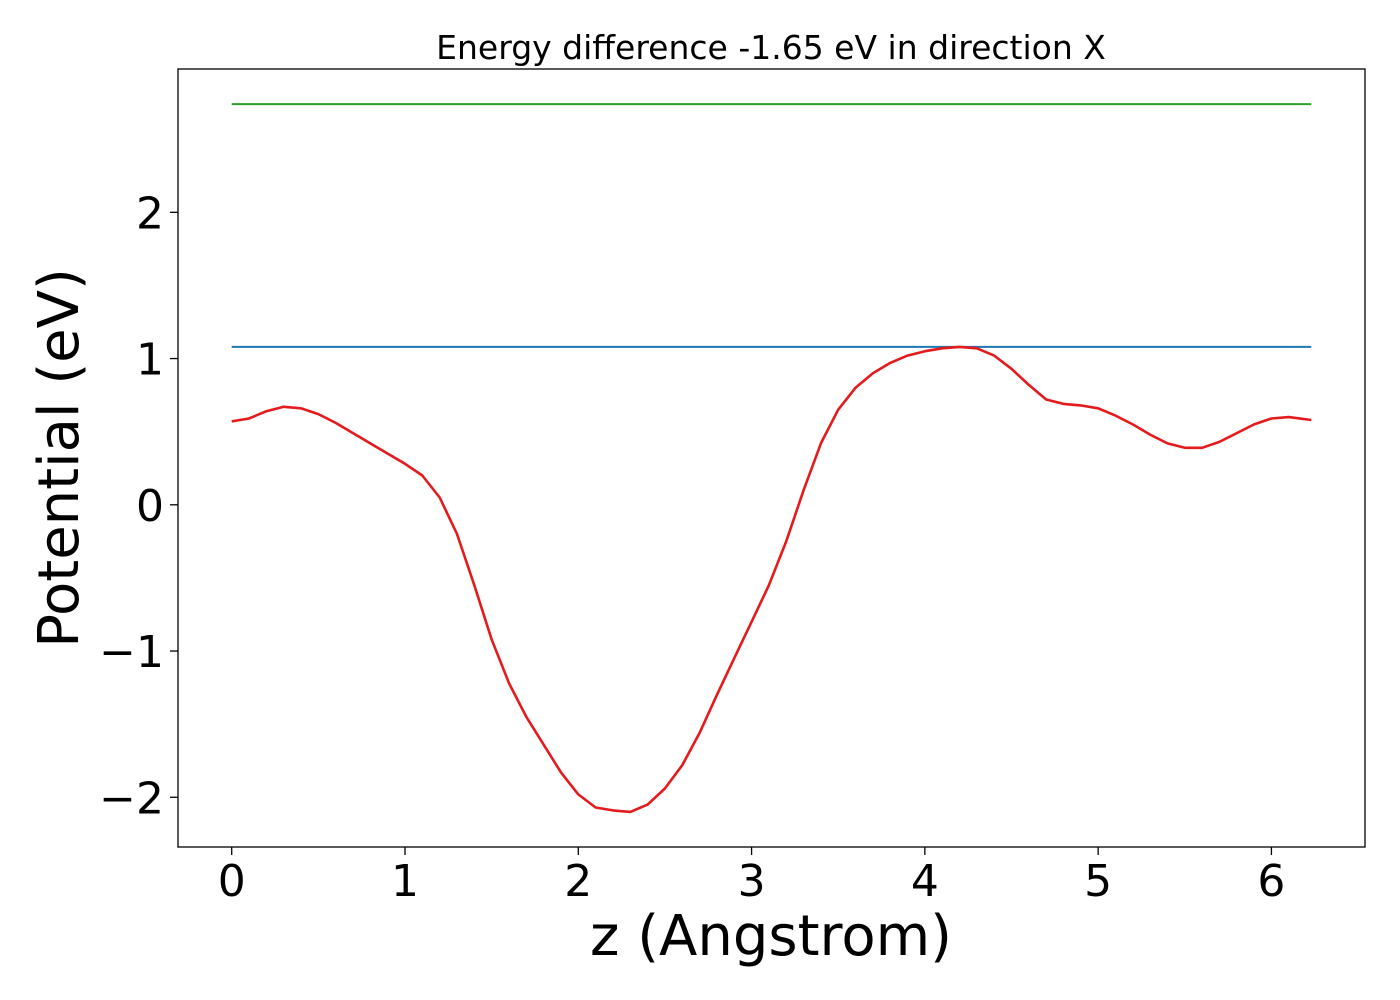  What do you see at coordinates (59, 458) in the screenshot?
I see `y-axis-label: Potential (eV)` at bounding box center [59, 458].